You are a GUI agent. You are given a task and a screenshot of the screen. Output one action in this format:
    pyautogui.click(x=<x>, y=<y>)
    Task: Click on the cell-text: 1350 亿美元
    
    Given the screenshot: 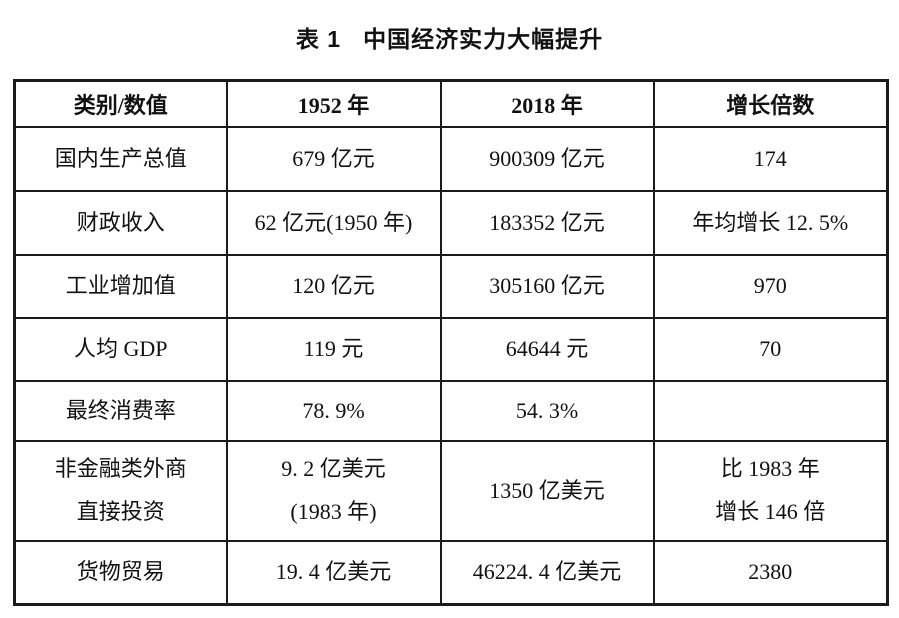 What is the action you would take?
    pyautogui.click(x=547, y=490)
    